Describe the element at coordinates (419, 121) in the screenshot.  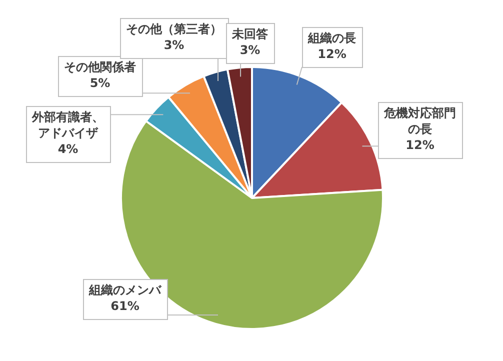
I see `slice-label: 危機対応部門の長` at that location.